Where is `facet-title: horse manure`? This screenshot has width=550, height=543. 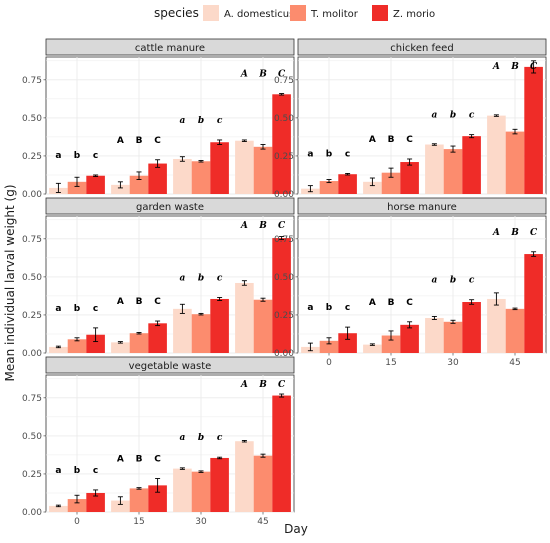
facet-title: horse manure is located at coordinates (422, 207).